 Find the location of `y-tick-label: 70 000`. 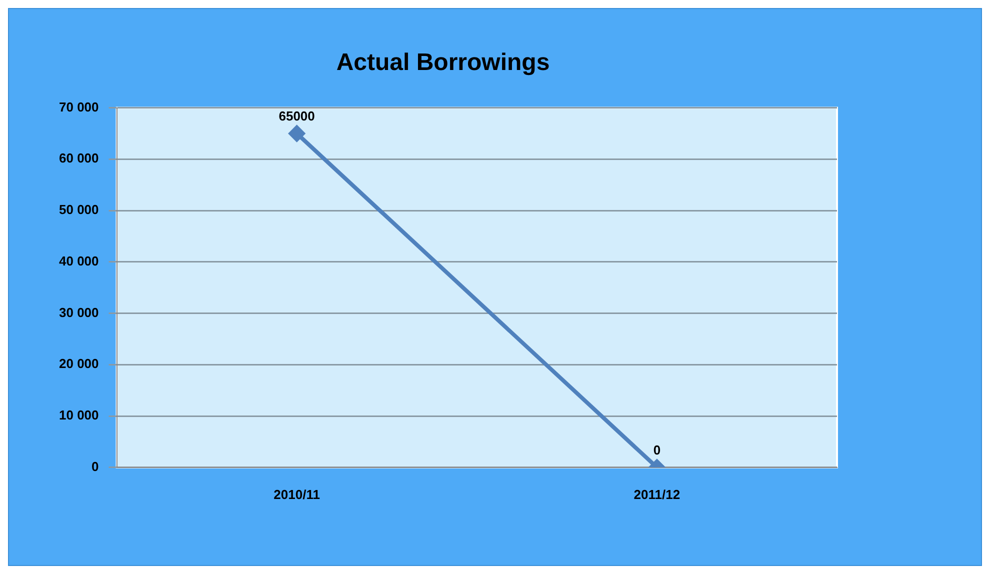

y-tick-label: 70 000 is located at coordinates (78, 106).